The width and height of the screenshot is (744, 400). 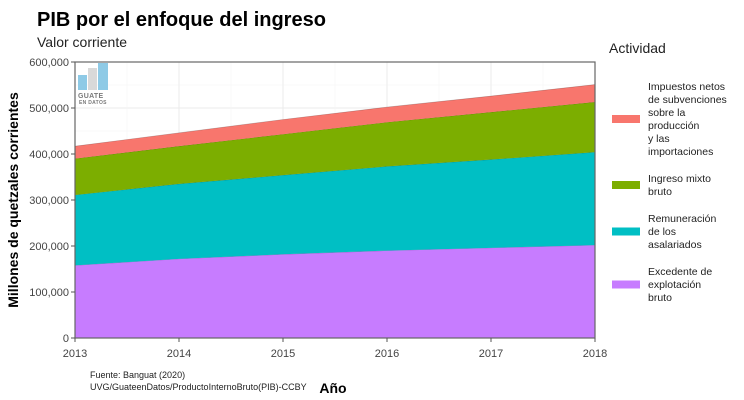 What do you see at coordinates (595, 354) in the screenshot?
I see `x-tick-label: 2018` at bounding box center [595, 354].